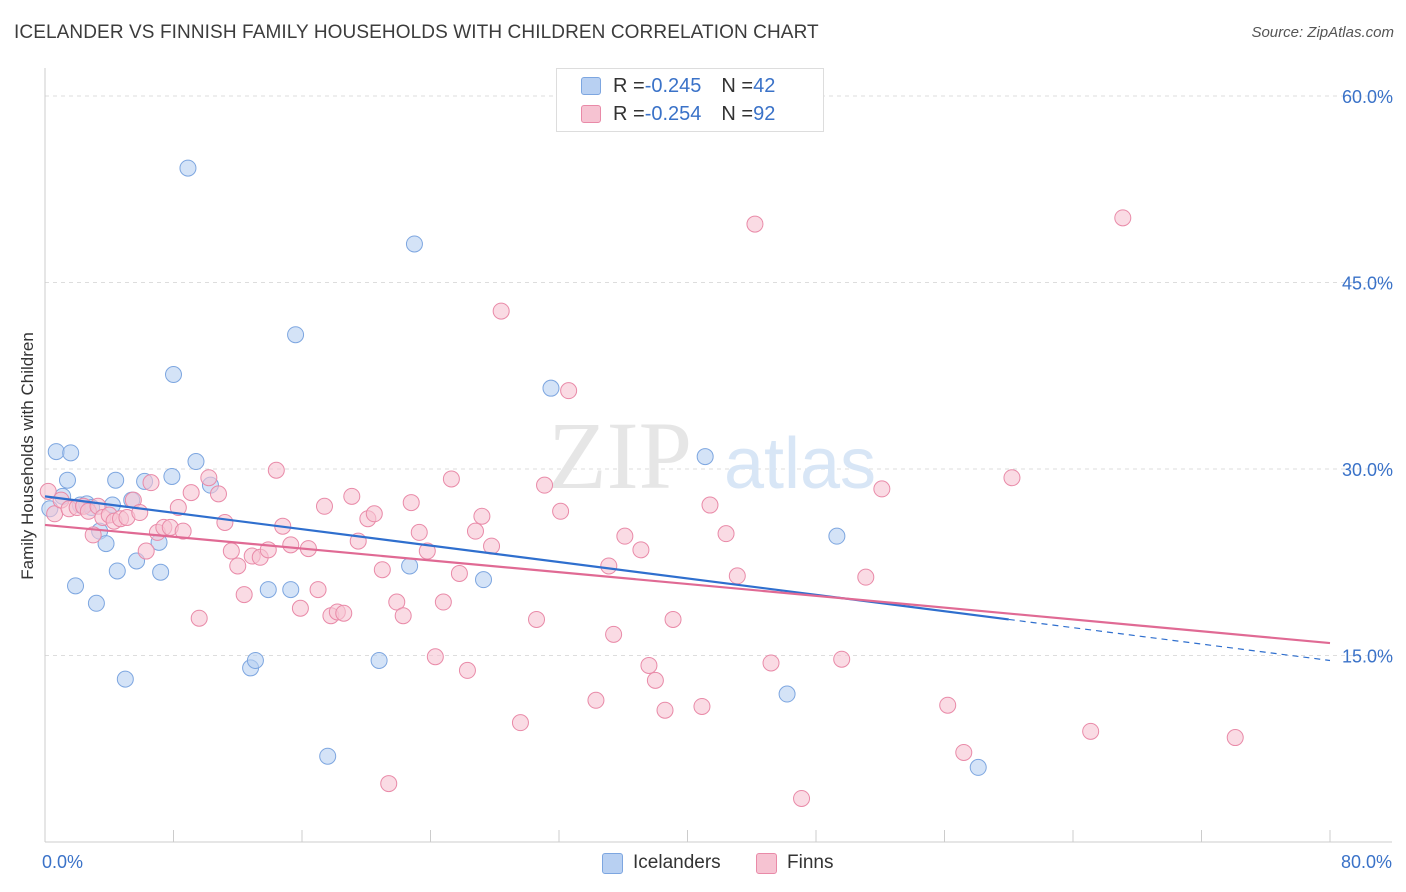 Image resolution: width=1406 pixels, height=892 pixels. Describe the element at coordinates (1367, 97) in the screenshot. I see `y-tick-label: 60.0%` at that location.